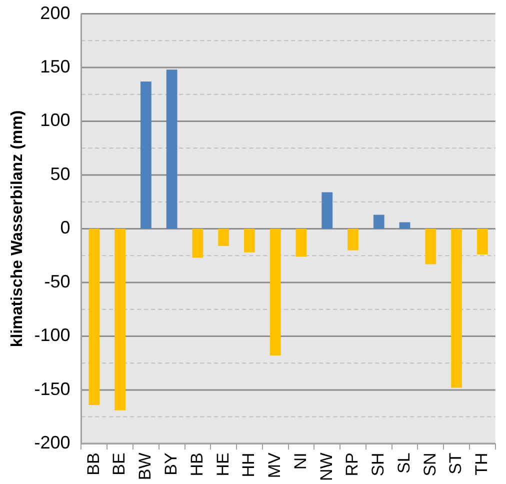  Describe the element at coordinates (17, 229) in the screenshot. I see `y-axis-title: klimatische Wasserbilanz (mm)` at that location.